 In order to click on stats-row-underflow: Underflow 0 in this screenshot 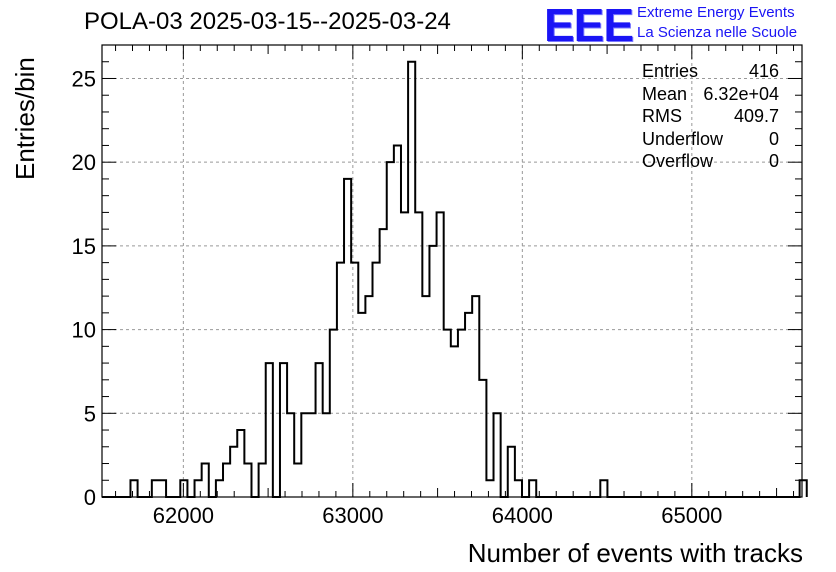, I will do `click(710, 139)`.